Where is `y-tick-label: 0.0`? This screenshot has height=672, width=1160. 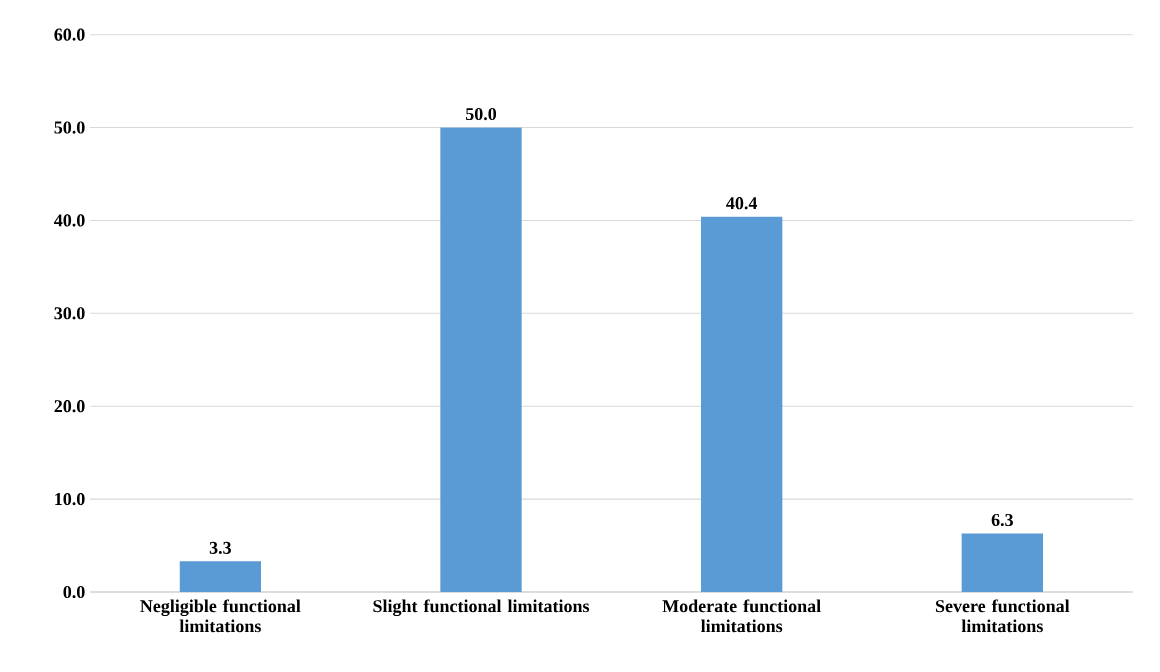
y-tick-label: 0.0 is located at coordinates (74, 592).